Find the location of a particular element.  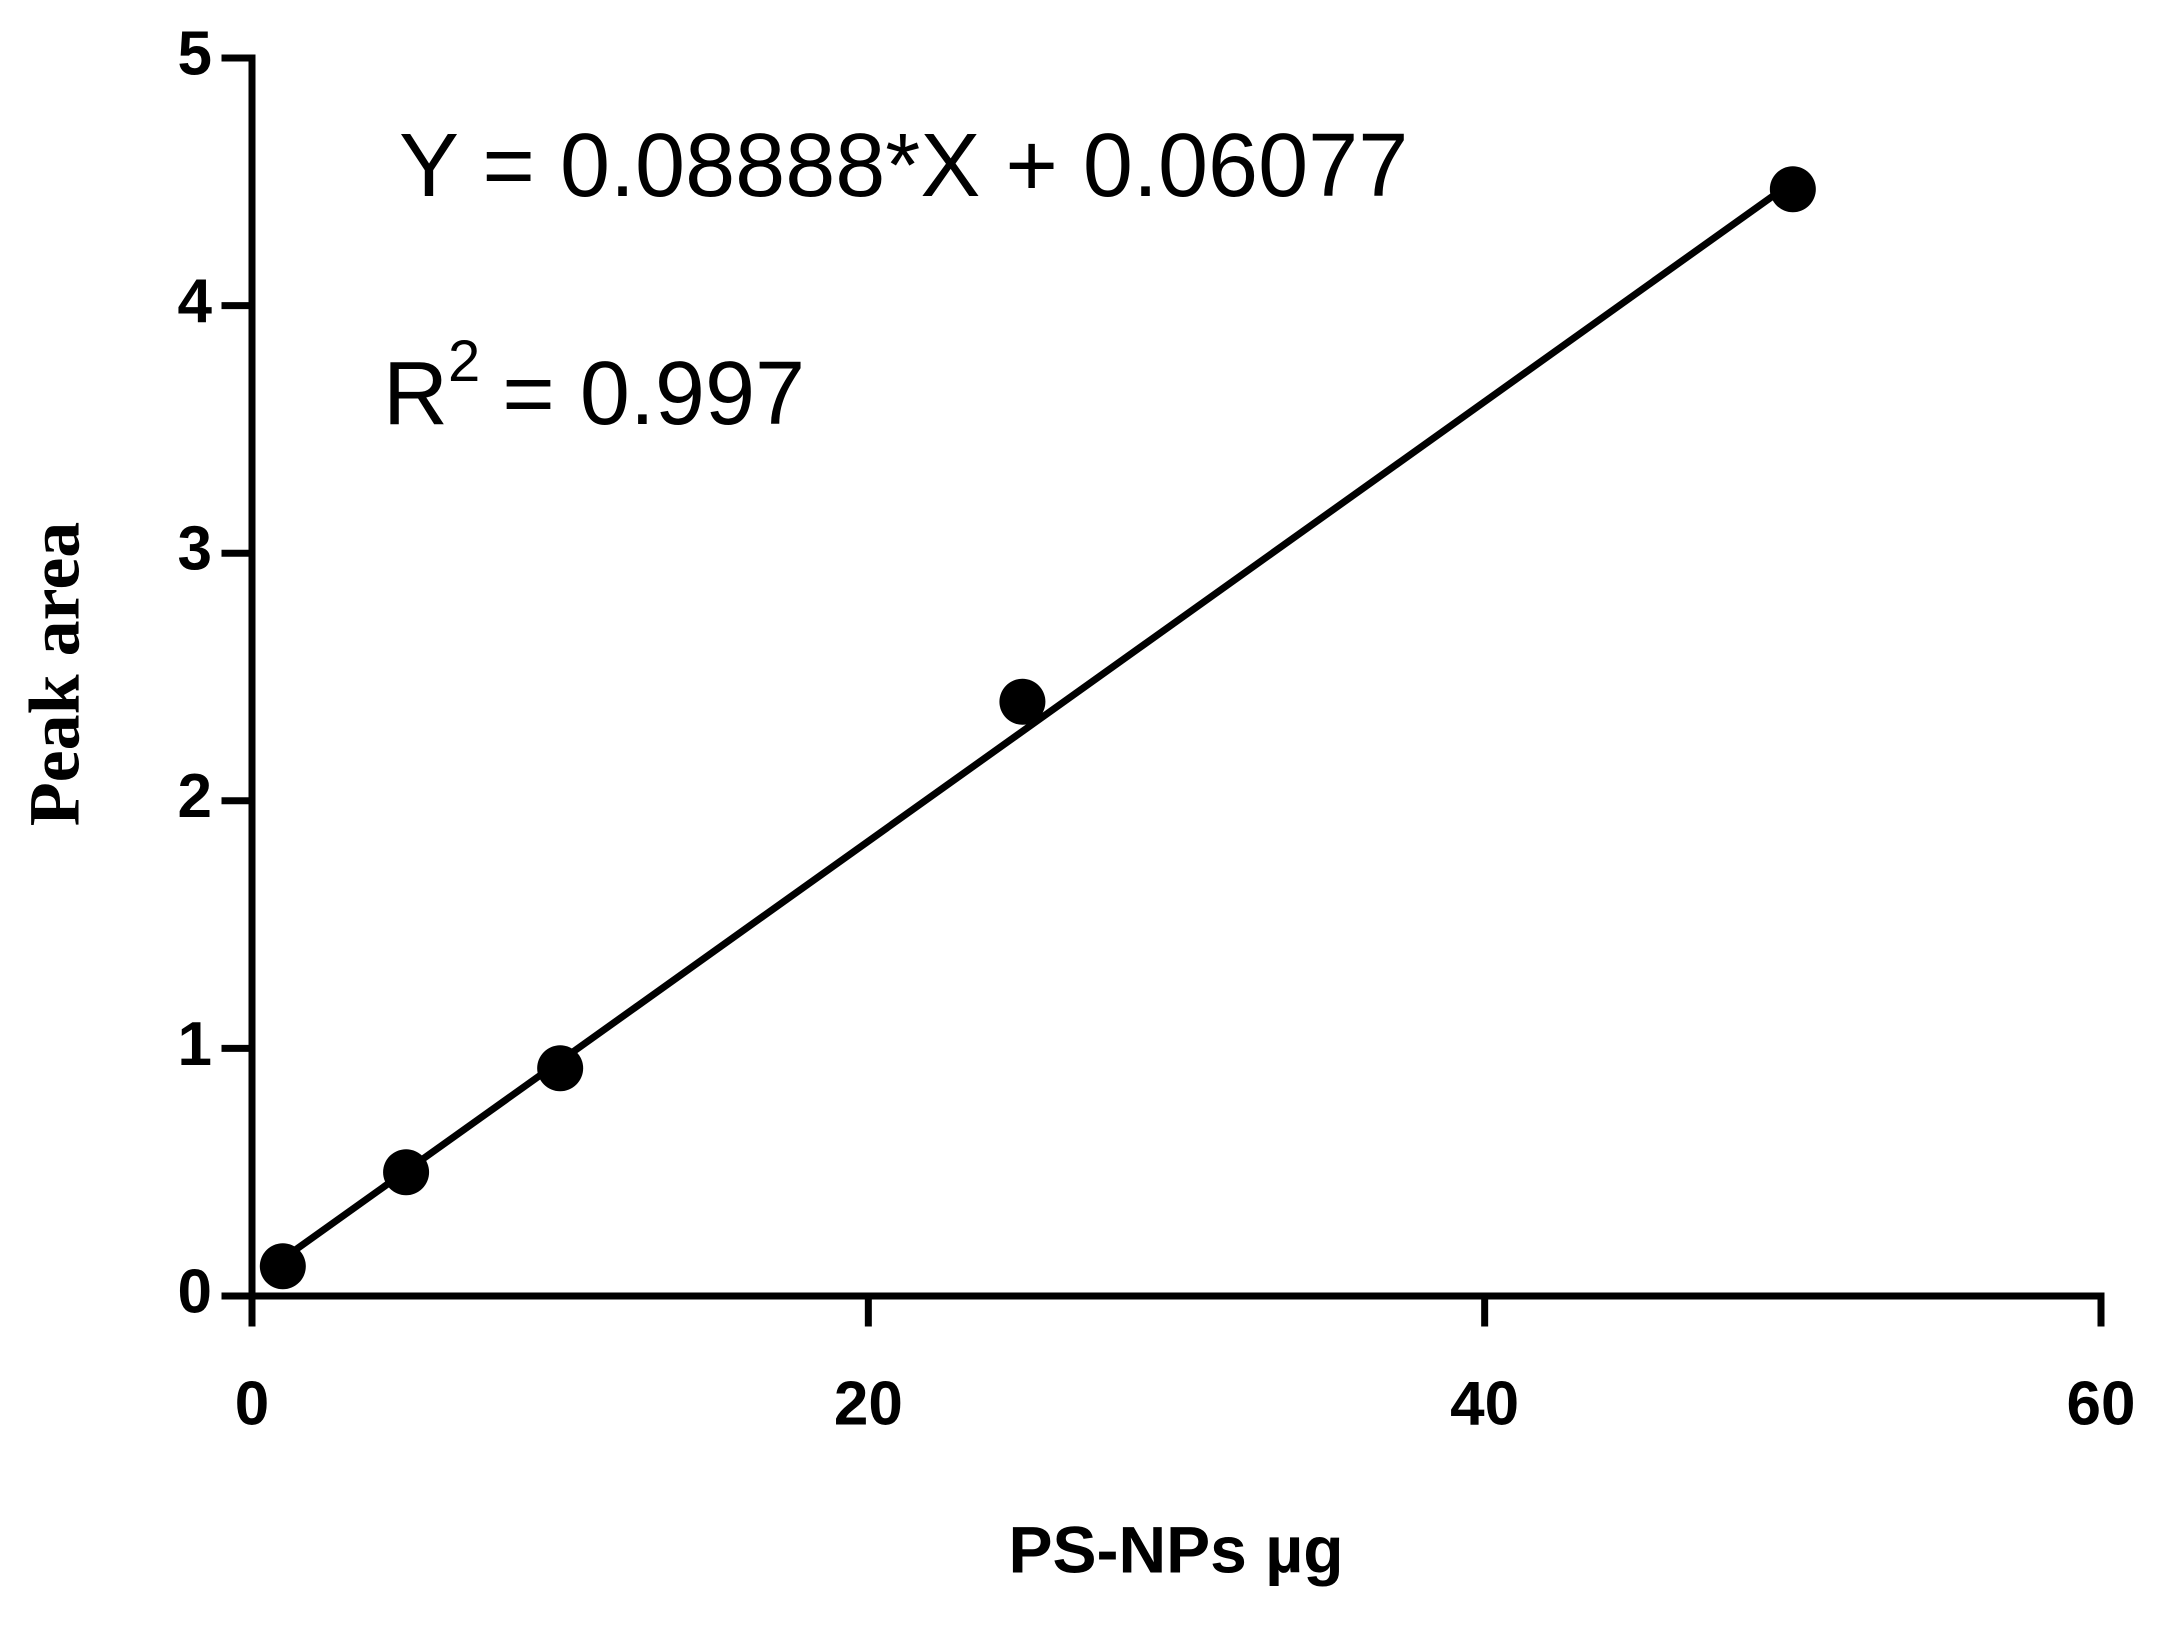

r-rest: = 0.997 is located at coordinates (653, 394).